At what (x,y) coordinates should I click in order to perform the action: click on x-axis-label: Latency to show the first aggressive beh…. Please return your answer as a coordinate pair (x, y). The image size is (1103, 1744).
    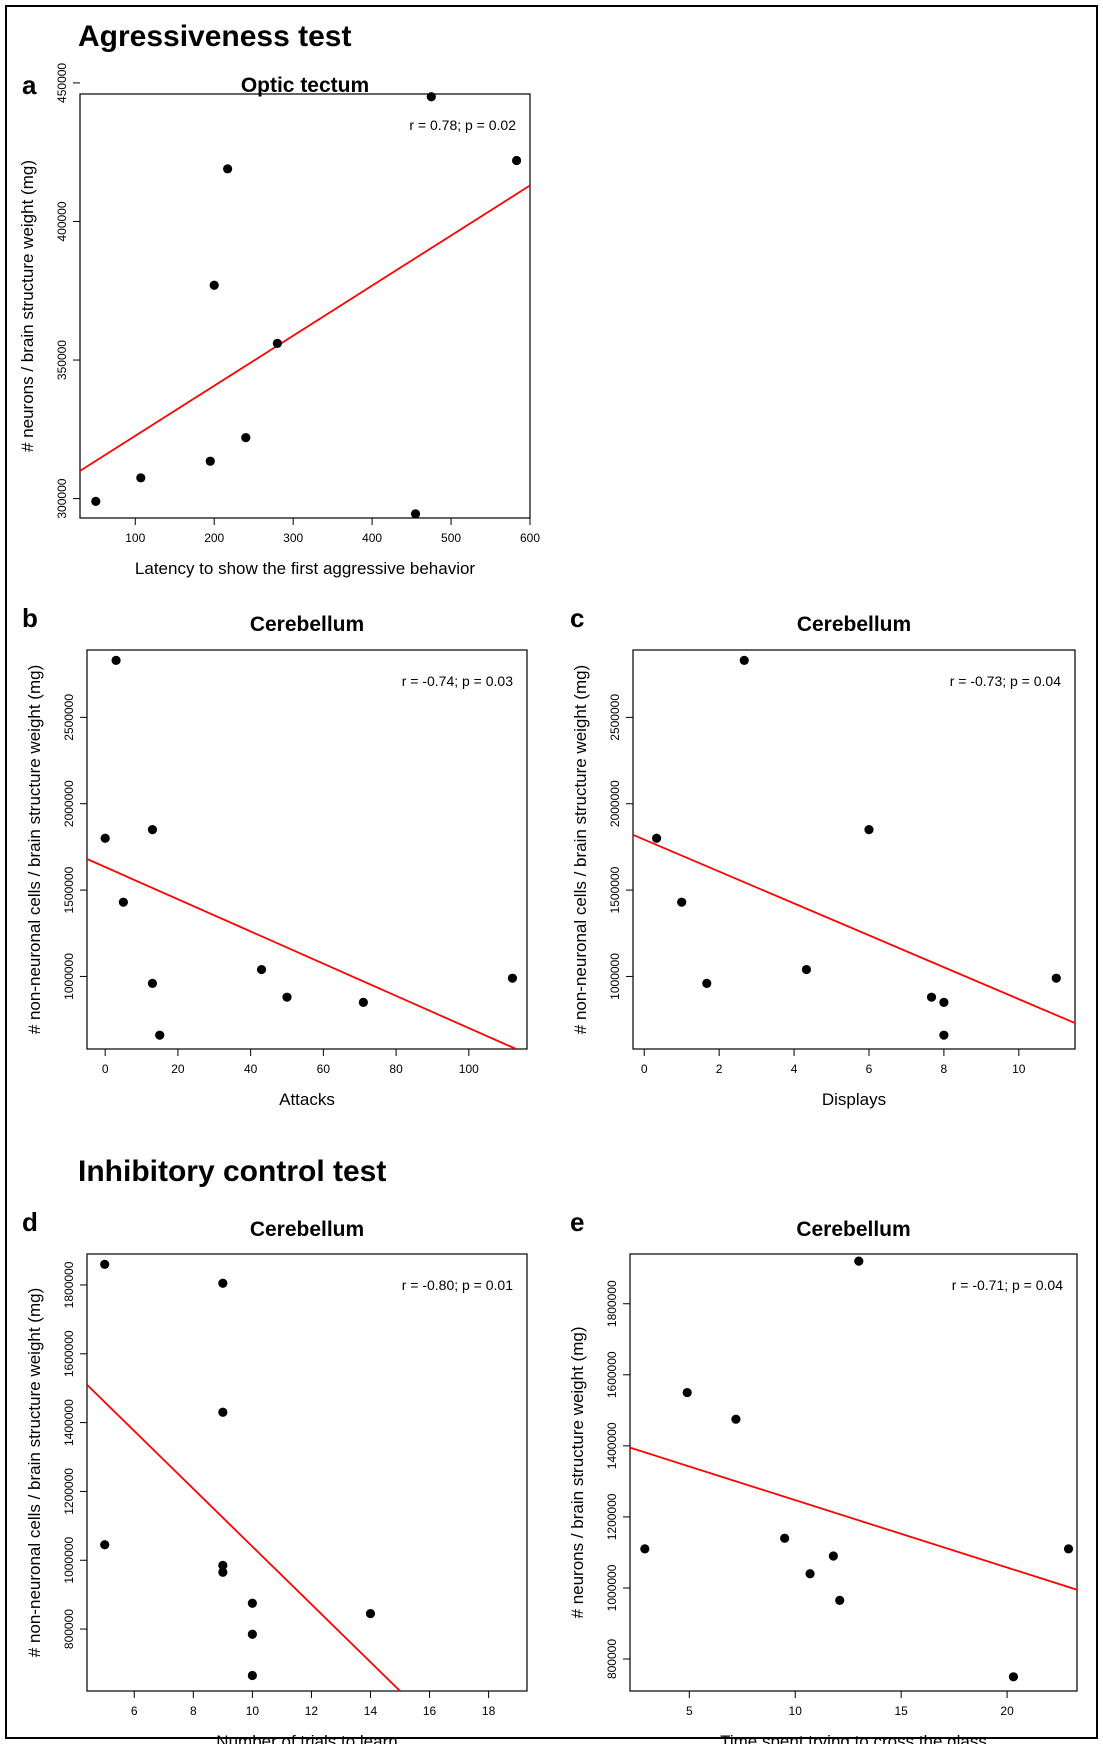
    Looking at the image, I should click on (305, 568).